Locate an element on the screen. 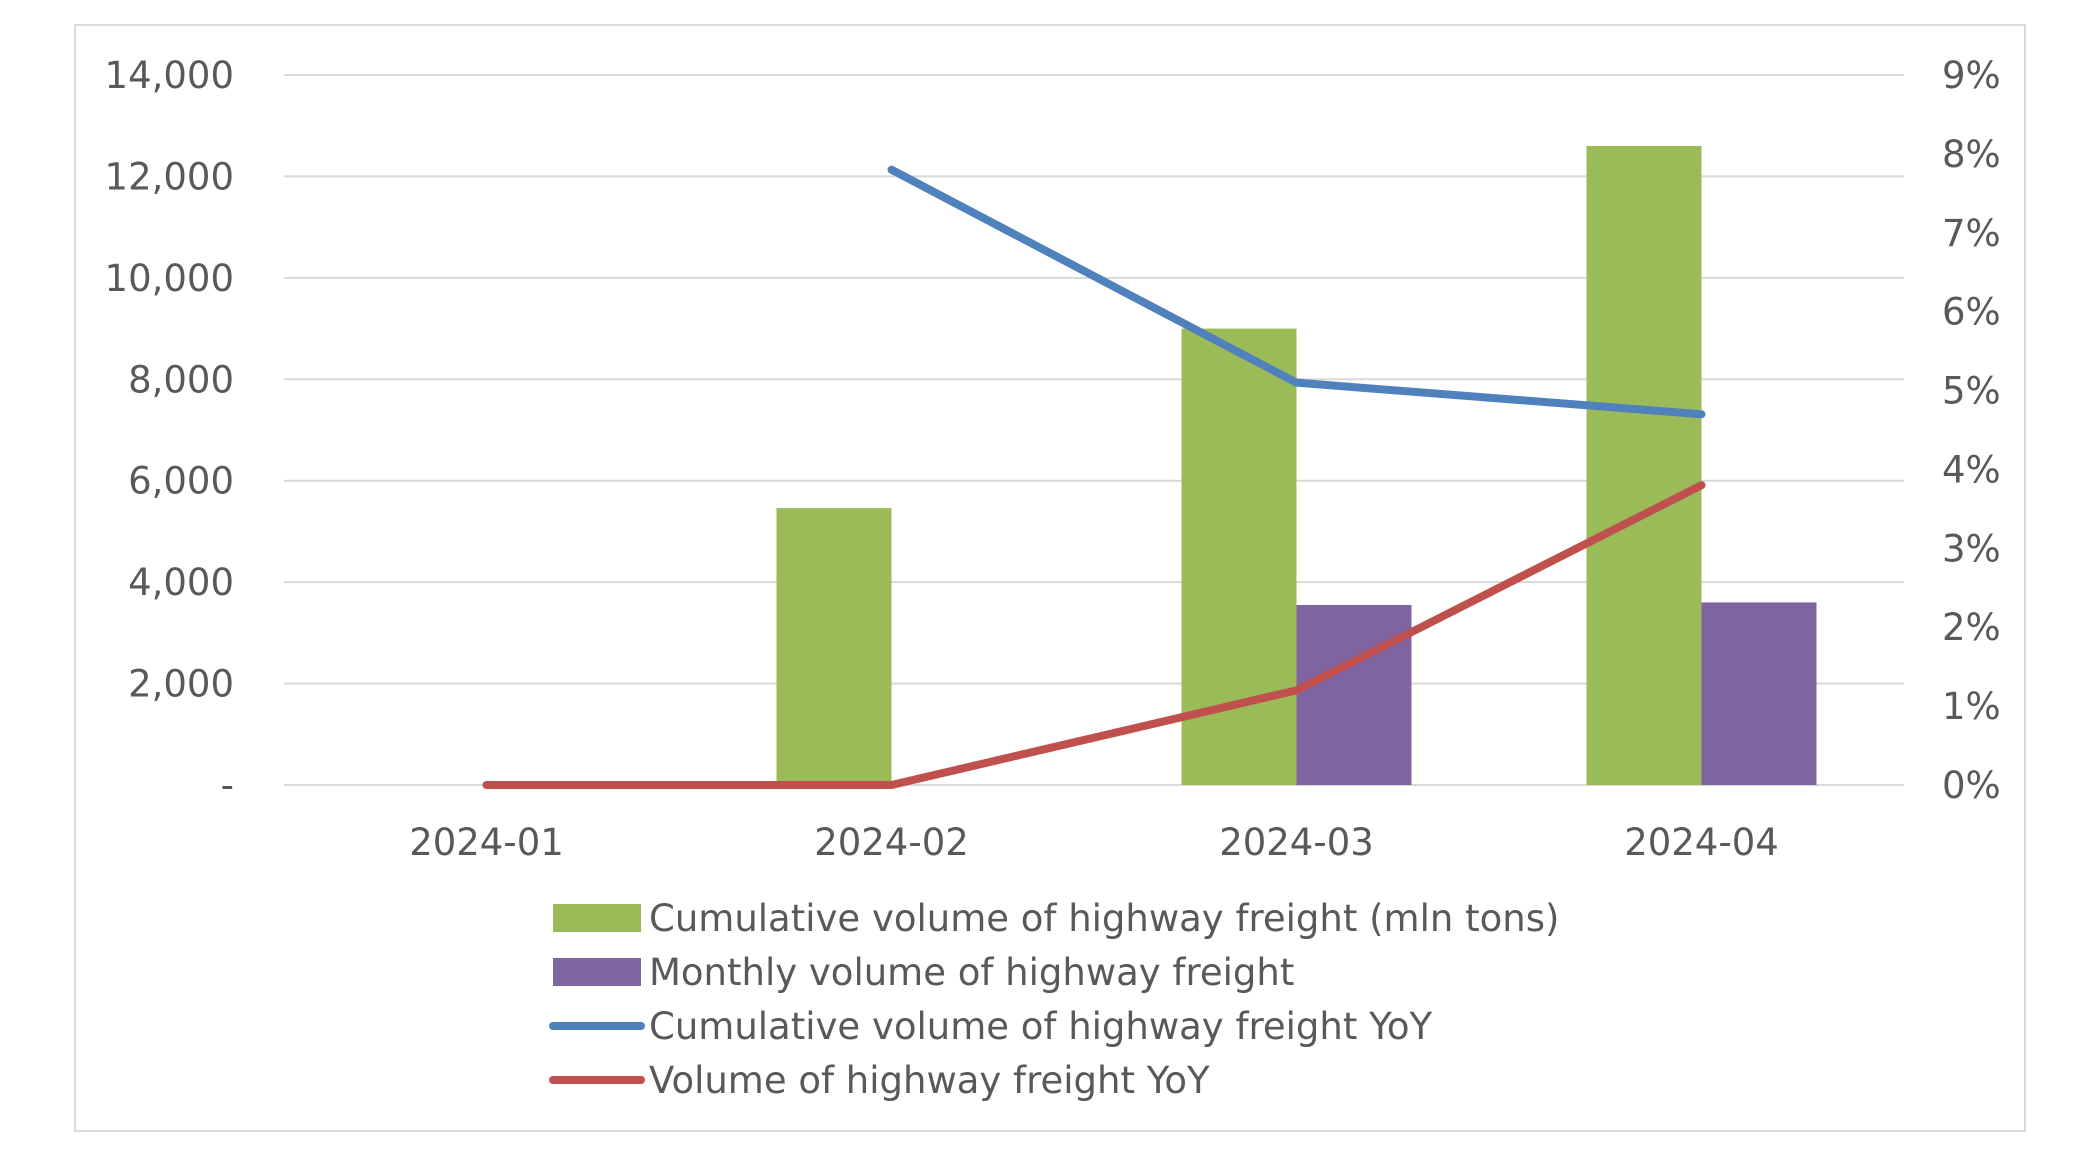  y-right-tick-label: 6% is located at coordinates (1971, 312).